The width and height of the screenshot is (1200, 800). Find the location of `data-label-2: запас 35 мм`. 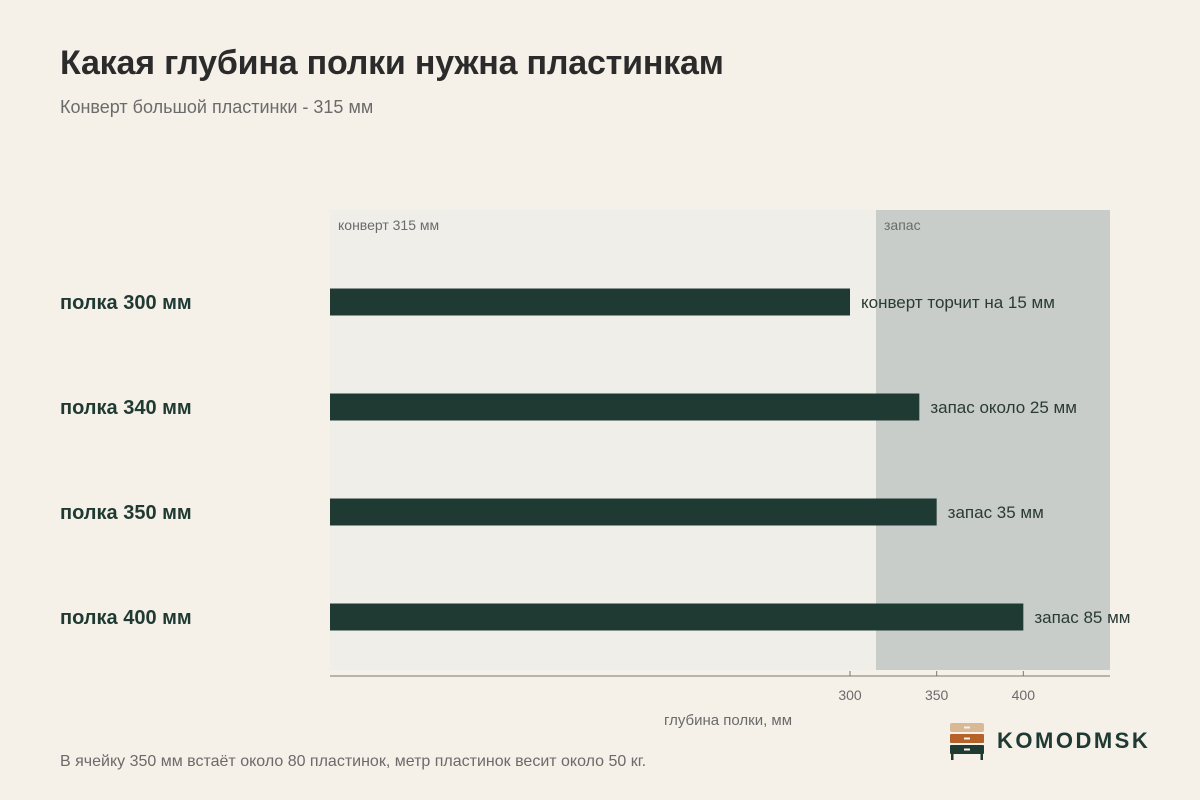

data-label-2: запас 35 мм is located at coordinates (996, 512).